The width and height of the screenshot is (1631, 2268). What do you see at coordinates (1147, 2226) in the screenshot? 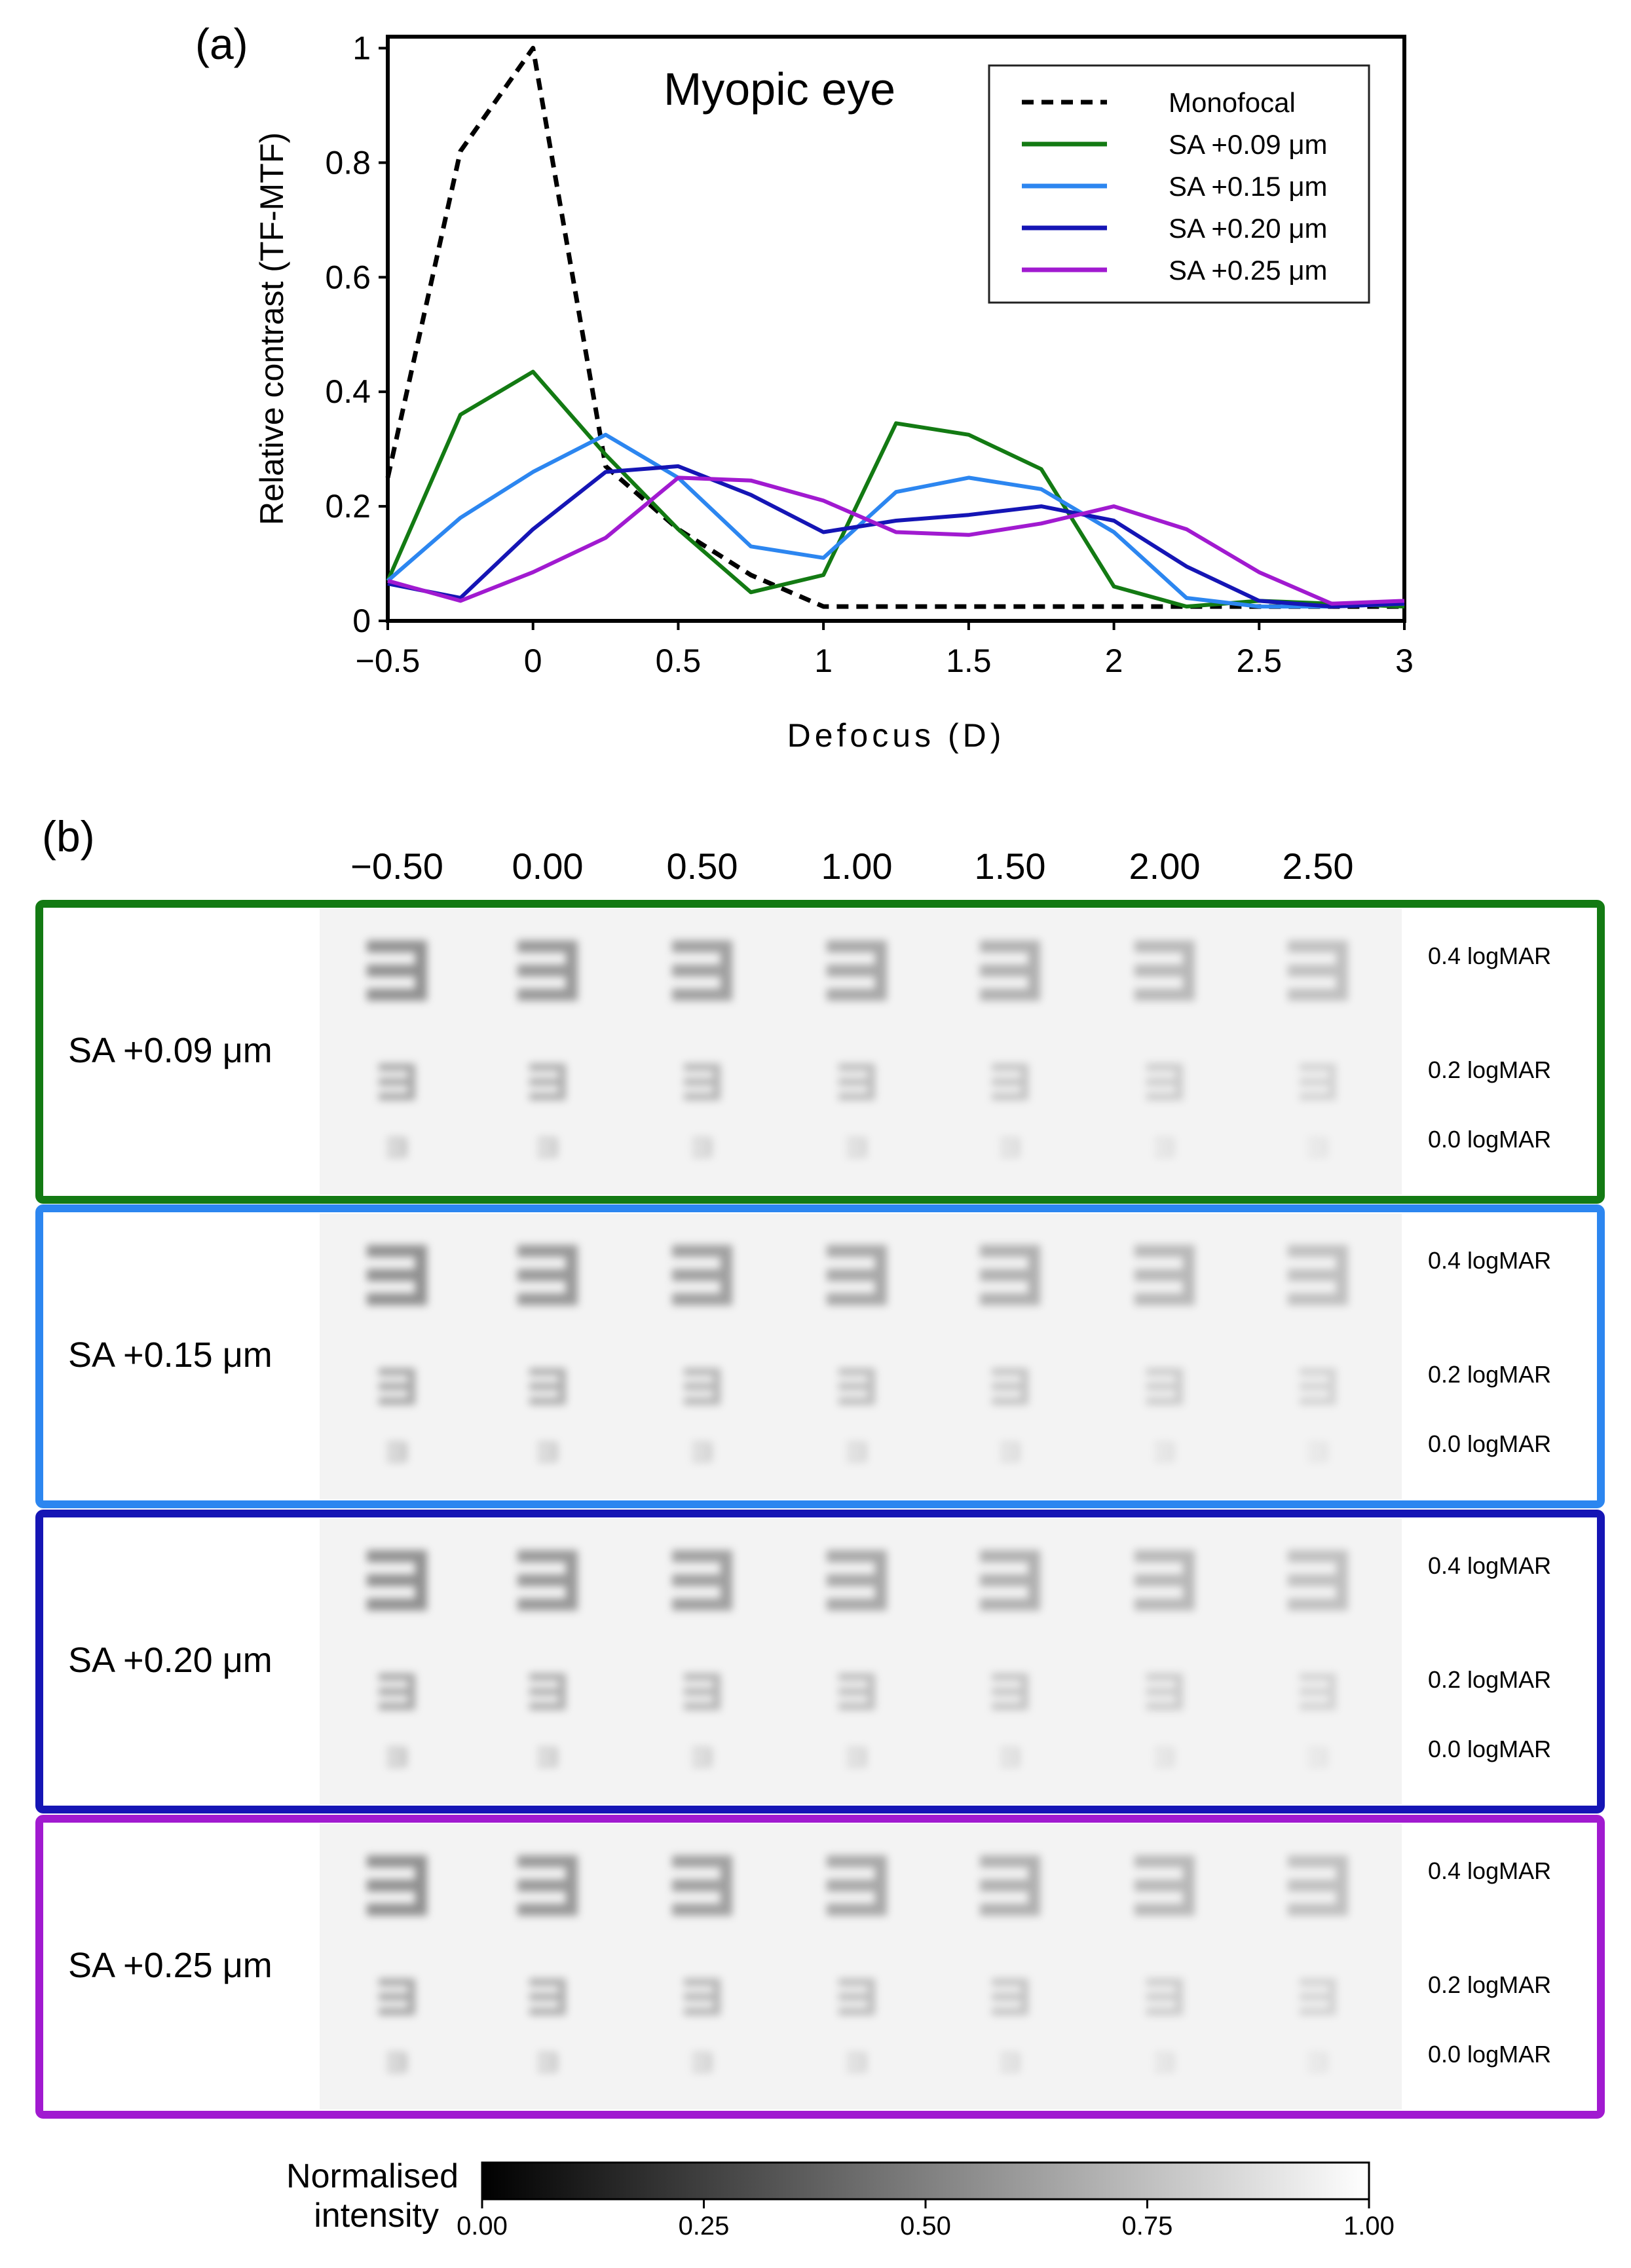
I see `colorbar-tick-label: 0.75` at bounding box center [1147, 2226].